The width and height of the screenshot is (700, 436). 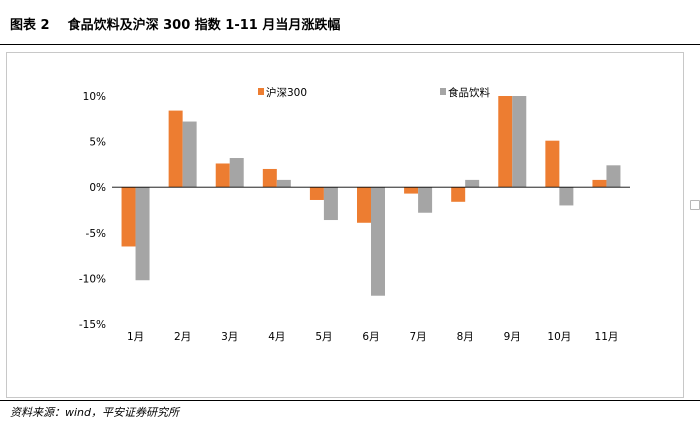 I want to click on figure-header: 图表 2 食品饮料及沪深 300 指数 1-11 月当月涨跌幅, so click(x=175, y=23).